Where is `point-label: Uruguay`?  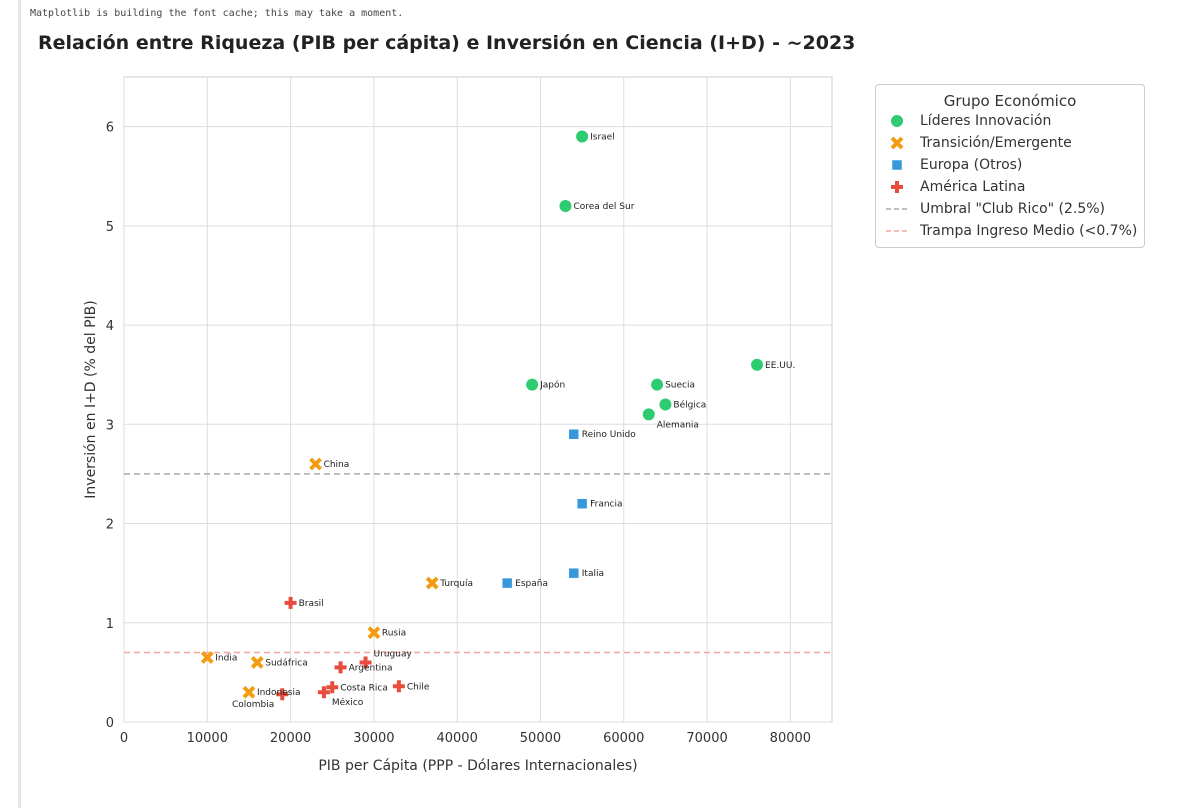
point-label: Uruguay is located at coordinates (393, 654).